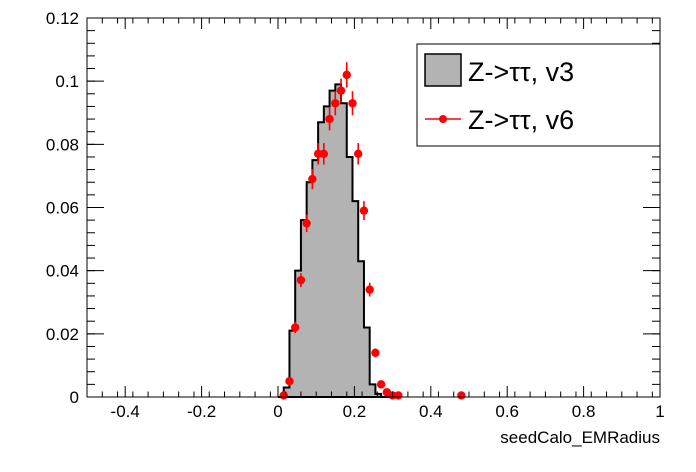 The width and height of the screenshot is (696, 472). I want to click on y-tick-label: 0, so click(74, 397).